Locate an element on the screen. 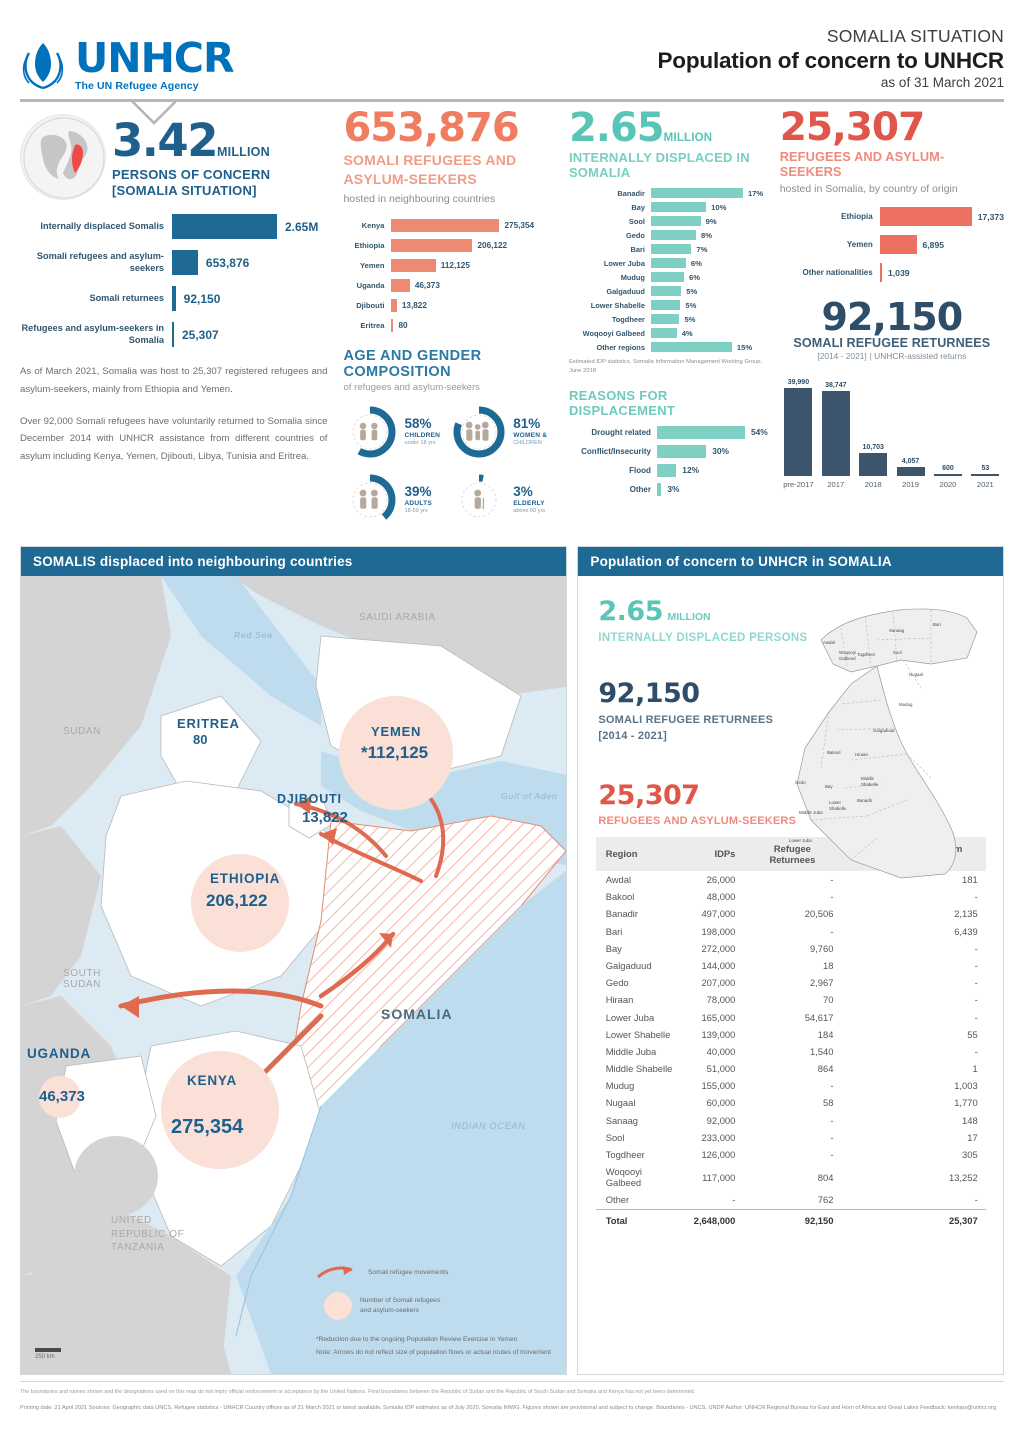 Image resolution: width=1024 pixels, height=1447 pixels. table-total-cell: 2,648,000 is located at coordinates (714, 1218).